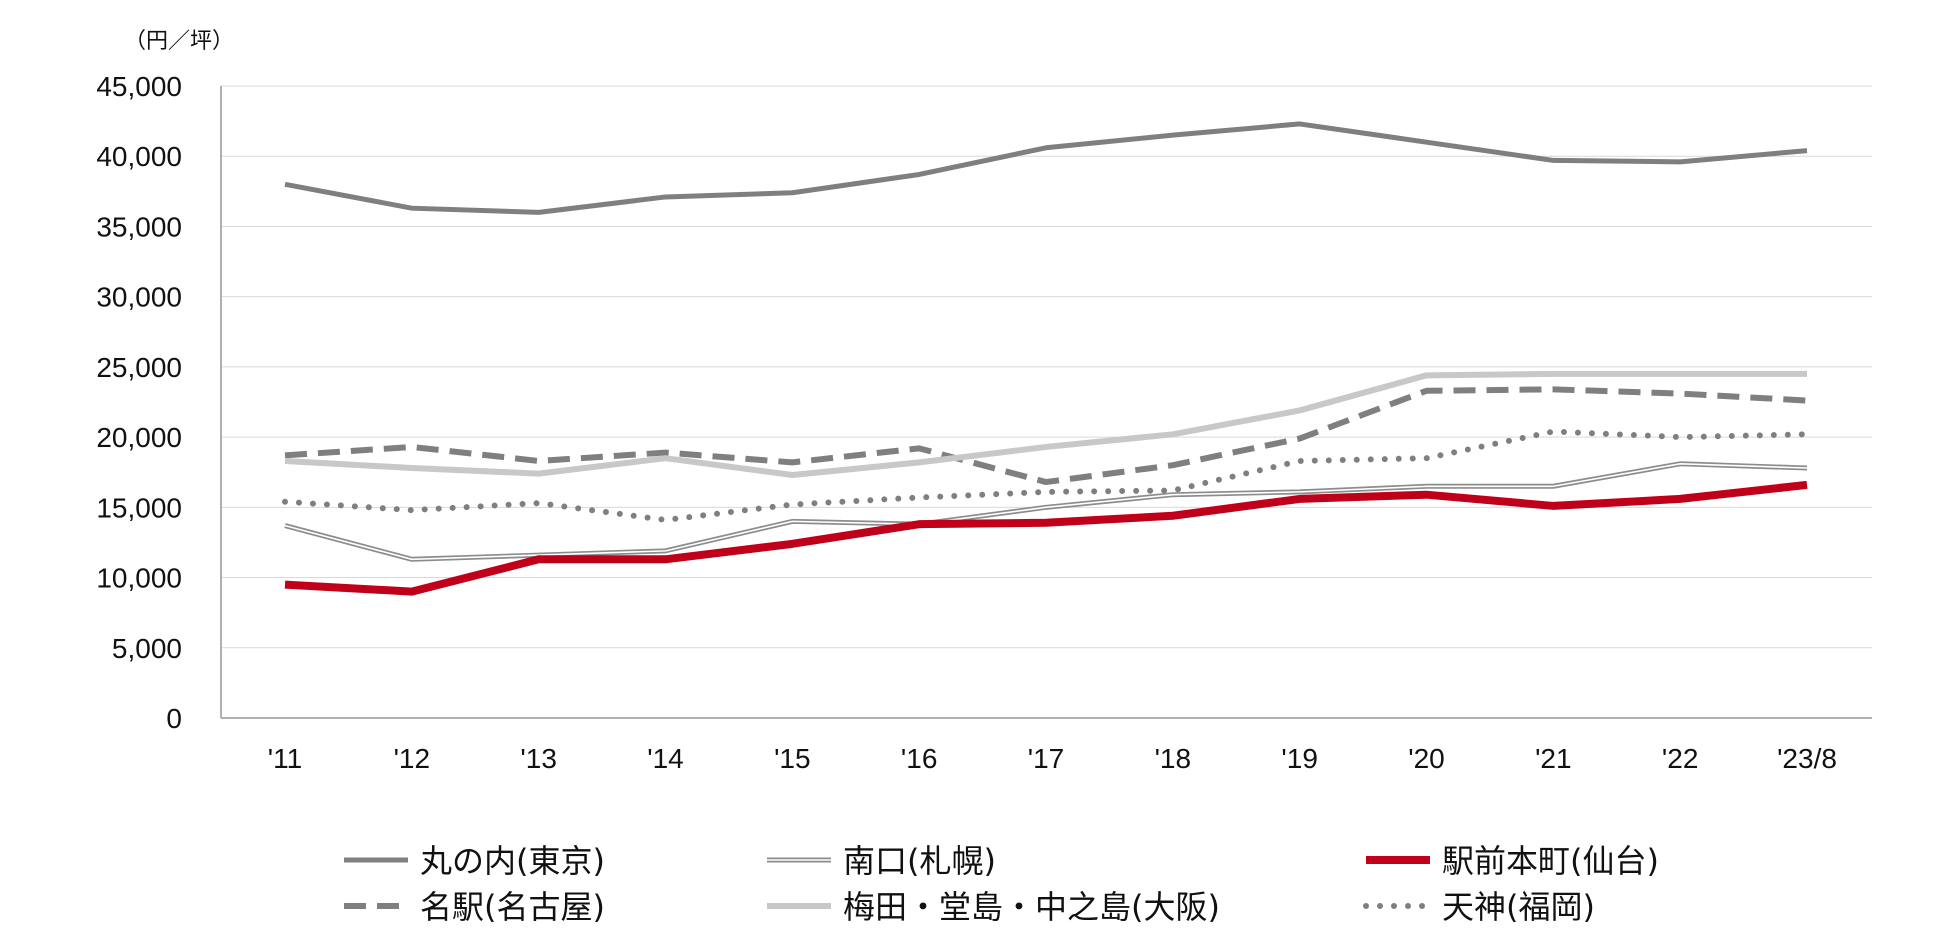 This screenshot has height=941, width=1950. Describe the element at coordinates (139, 367) in the screenshot. I see `y-tick-label: 25,000` at that location.